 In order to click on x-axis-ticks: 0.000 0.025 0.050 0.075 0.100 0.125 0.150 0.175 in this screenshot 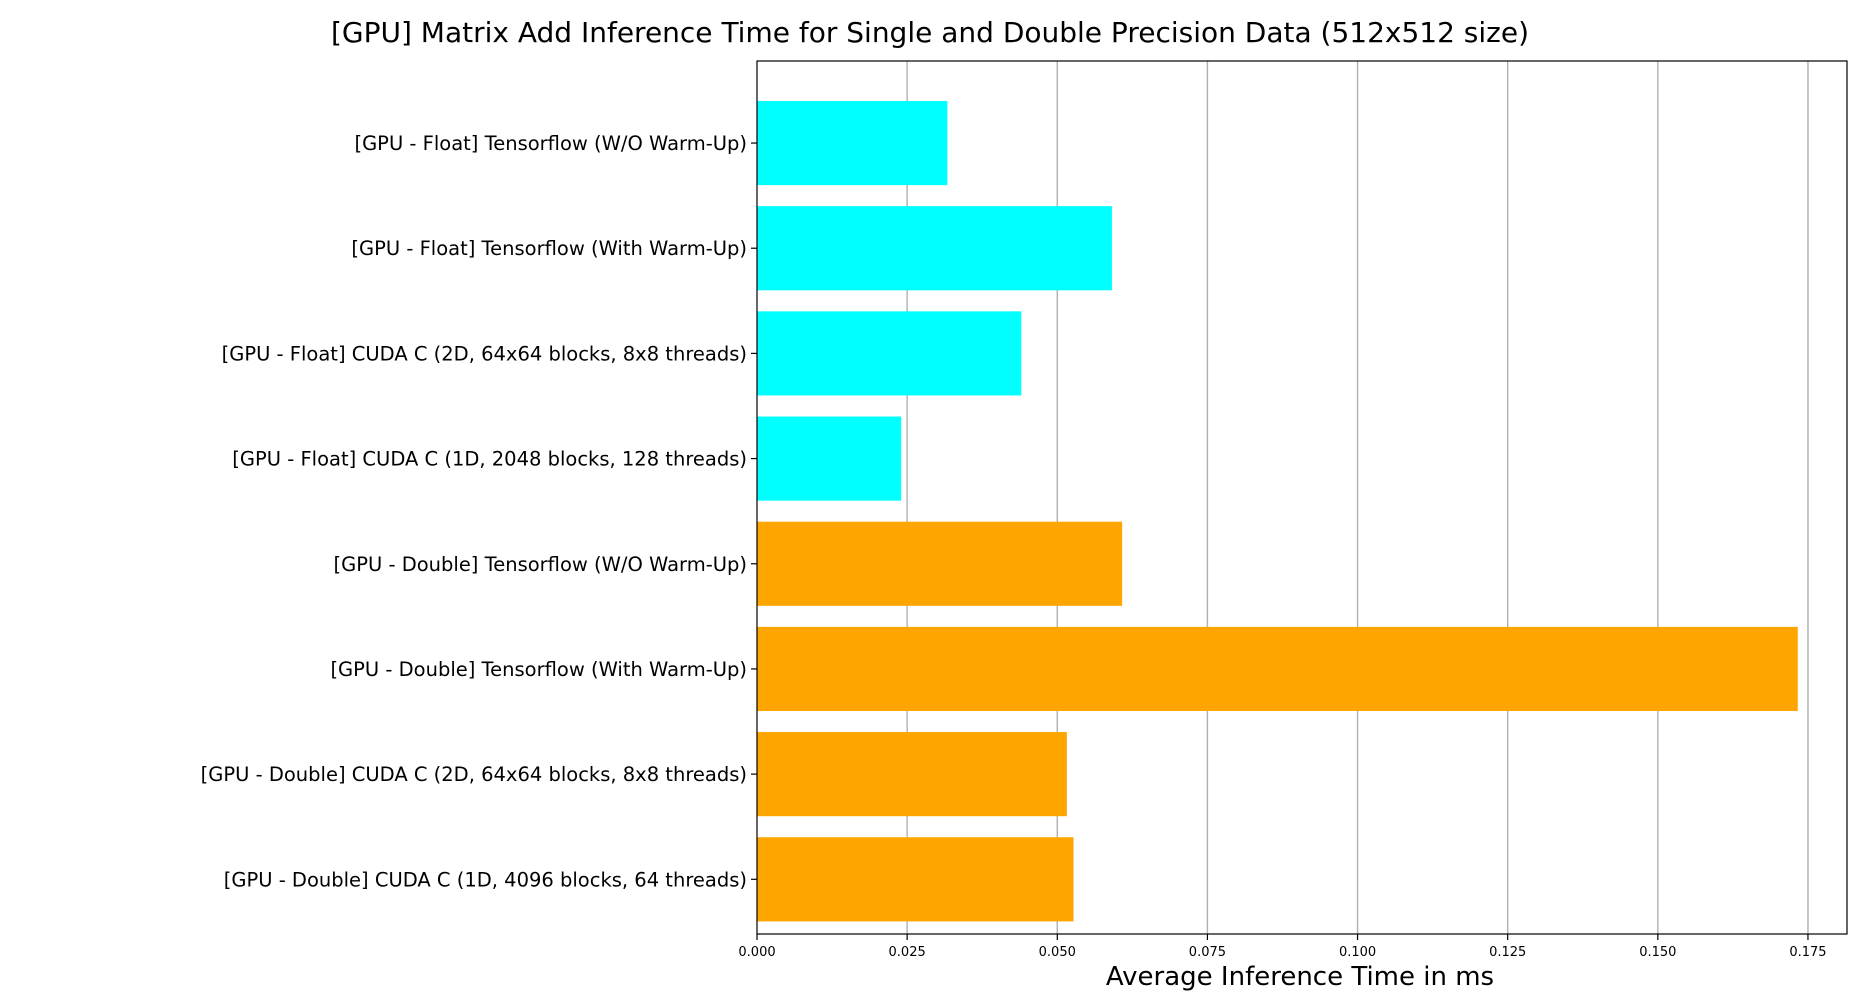, I will do `click(1282, 947)`.